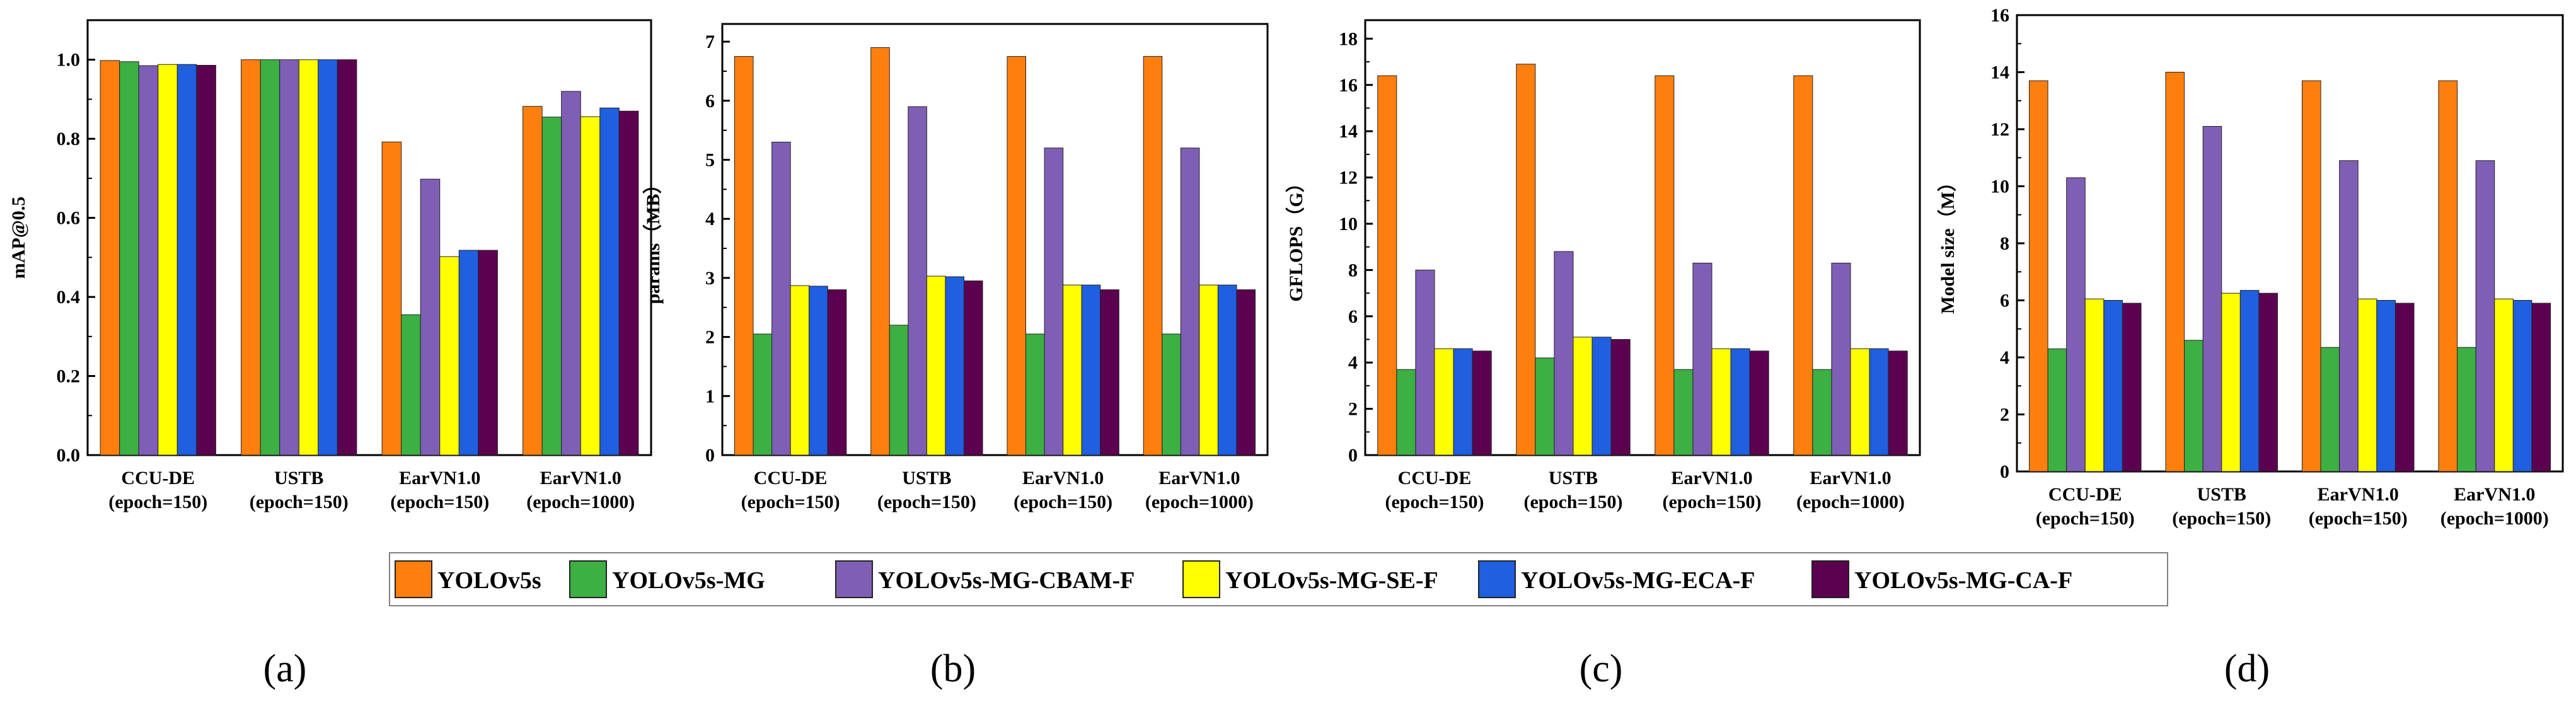 The image size is (2576, 711). Describe the element at coordinates (1638, 580) in the screenshot. I see `legend-label: YOLOv5s-MG-ECA-F` at that location.